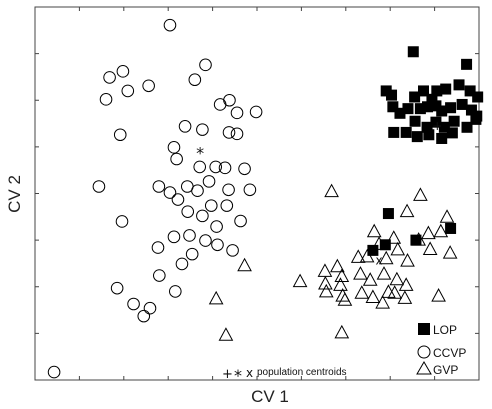 Image resolution: width=492 pixels, height=409 pixels. Describe the element at coordinates (424, 352) in the screenshot. I see `legend-marker-ccvp` at that location.